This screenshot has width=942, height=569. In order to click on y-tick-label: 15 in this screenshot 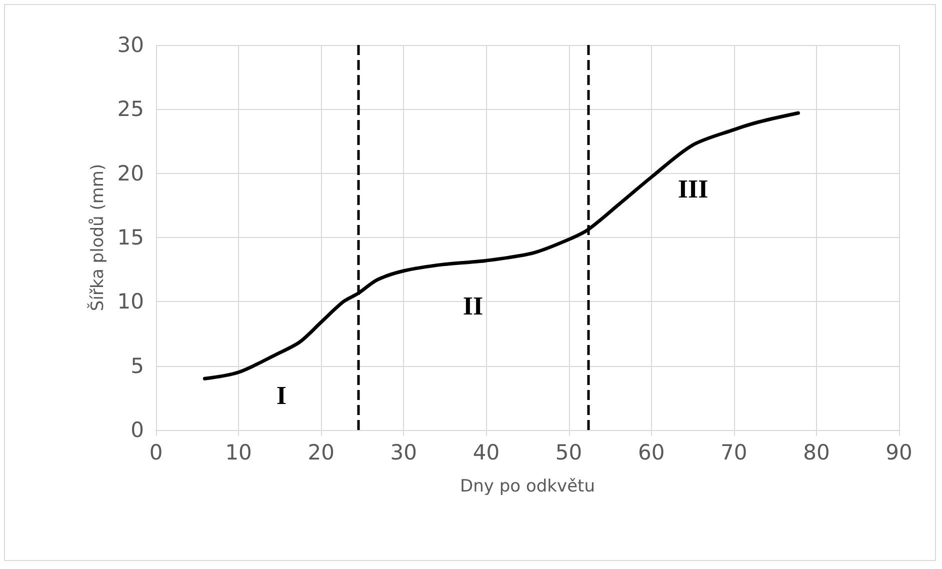, I will do `click(130, 238)`.